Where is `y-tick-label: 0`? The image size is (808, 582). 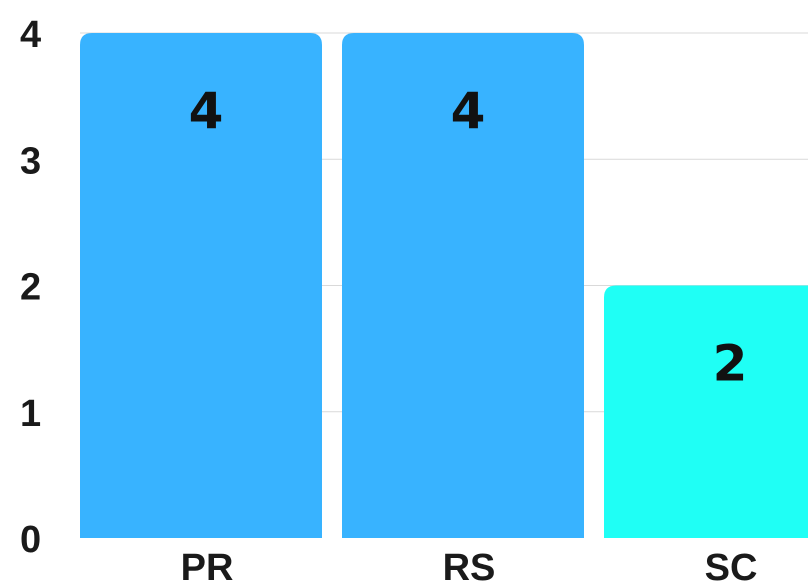
y-tick-label: 0 is located at coordinates (30, 540).